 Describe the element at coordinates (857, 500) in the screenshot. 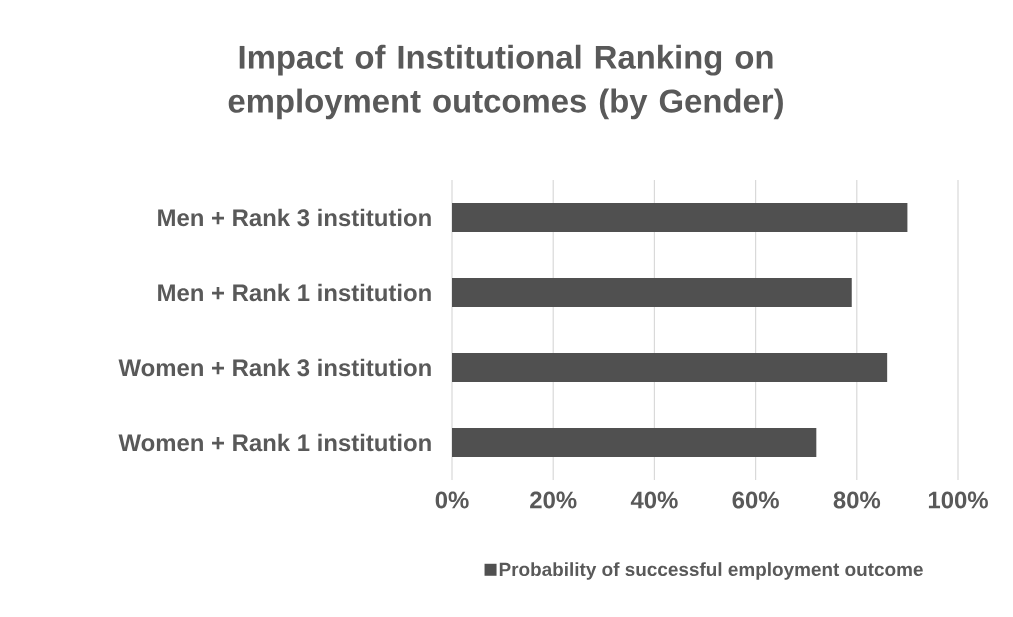

I see `x-tick-label: 80%` at that location.